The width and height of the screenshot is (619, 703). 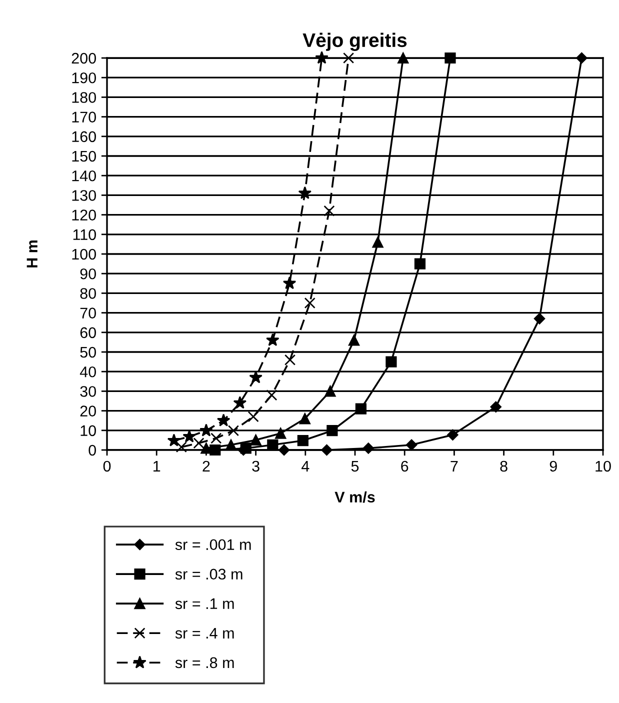 I want to click on legend-label: sr = .1 m, so click(x=204, y=604).